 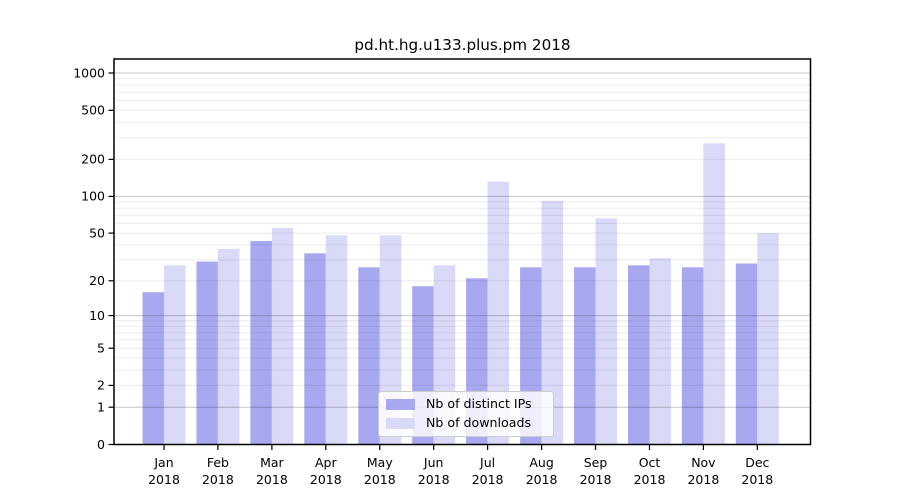 What do you see at coordinates (101, 444) in the screenshot?
I see `y-tick-label: 0` at bounding box center [101, 444].